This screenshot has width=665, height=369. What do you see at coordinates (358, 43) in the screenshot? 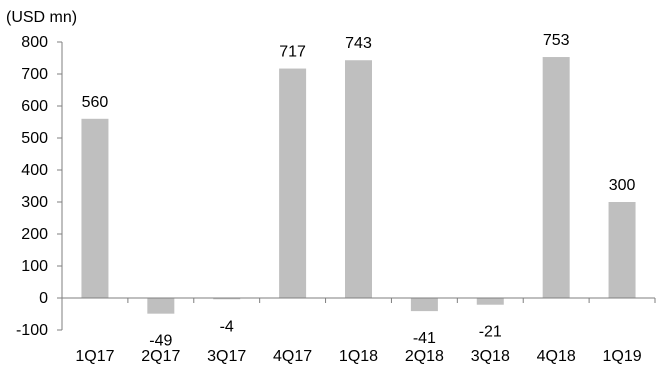
I see `data-label: 743` at bounding box center [358, 43].